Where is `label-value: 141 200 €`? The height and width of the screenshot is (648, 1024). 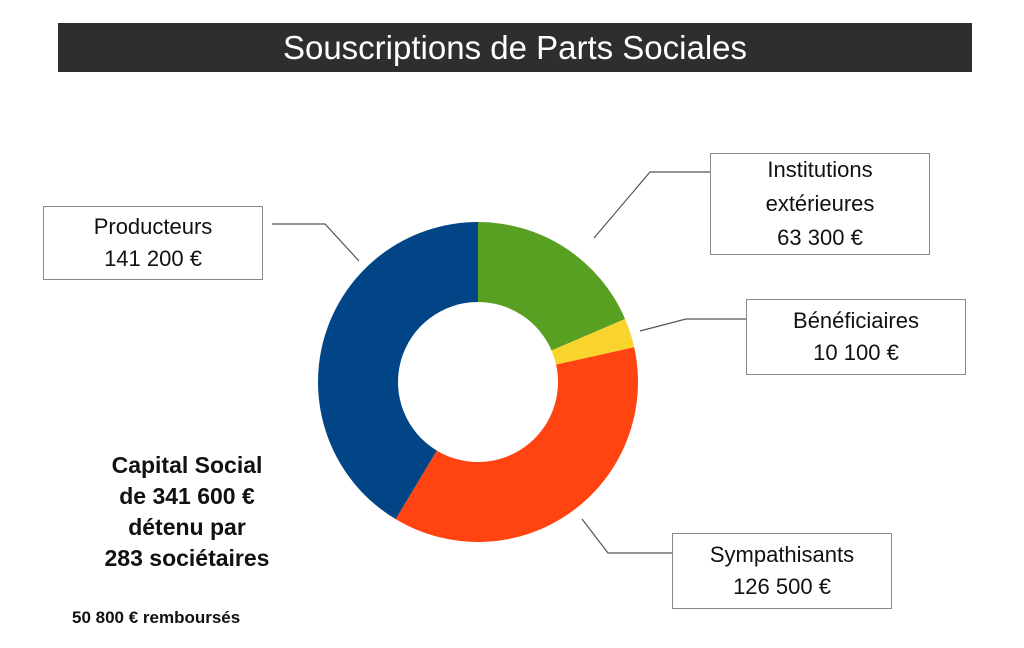
label-value: 141 200 € is located at coordinates (153, 258).